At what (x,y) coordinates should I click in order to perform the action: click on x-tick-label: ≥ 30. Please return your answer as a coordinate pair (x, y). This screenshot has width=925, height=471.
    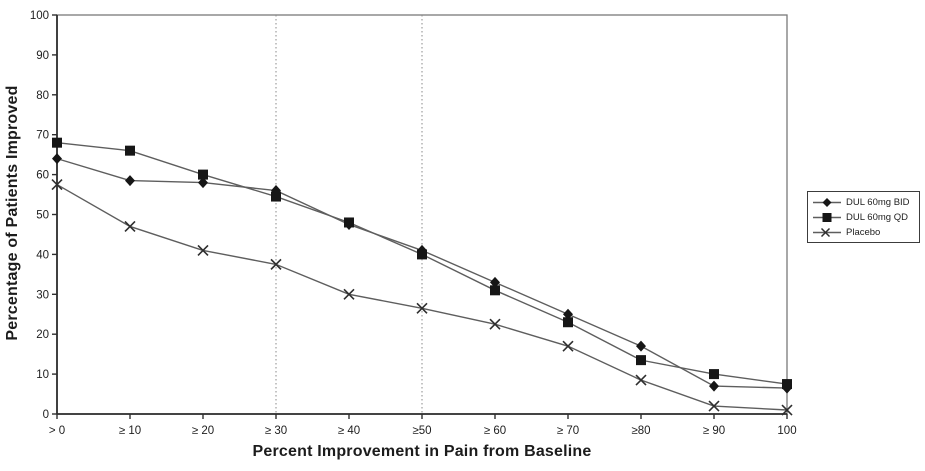
    Looking at the image, I should click on (276, 431).